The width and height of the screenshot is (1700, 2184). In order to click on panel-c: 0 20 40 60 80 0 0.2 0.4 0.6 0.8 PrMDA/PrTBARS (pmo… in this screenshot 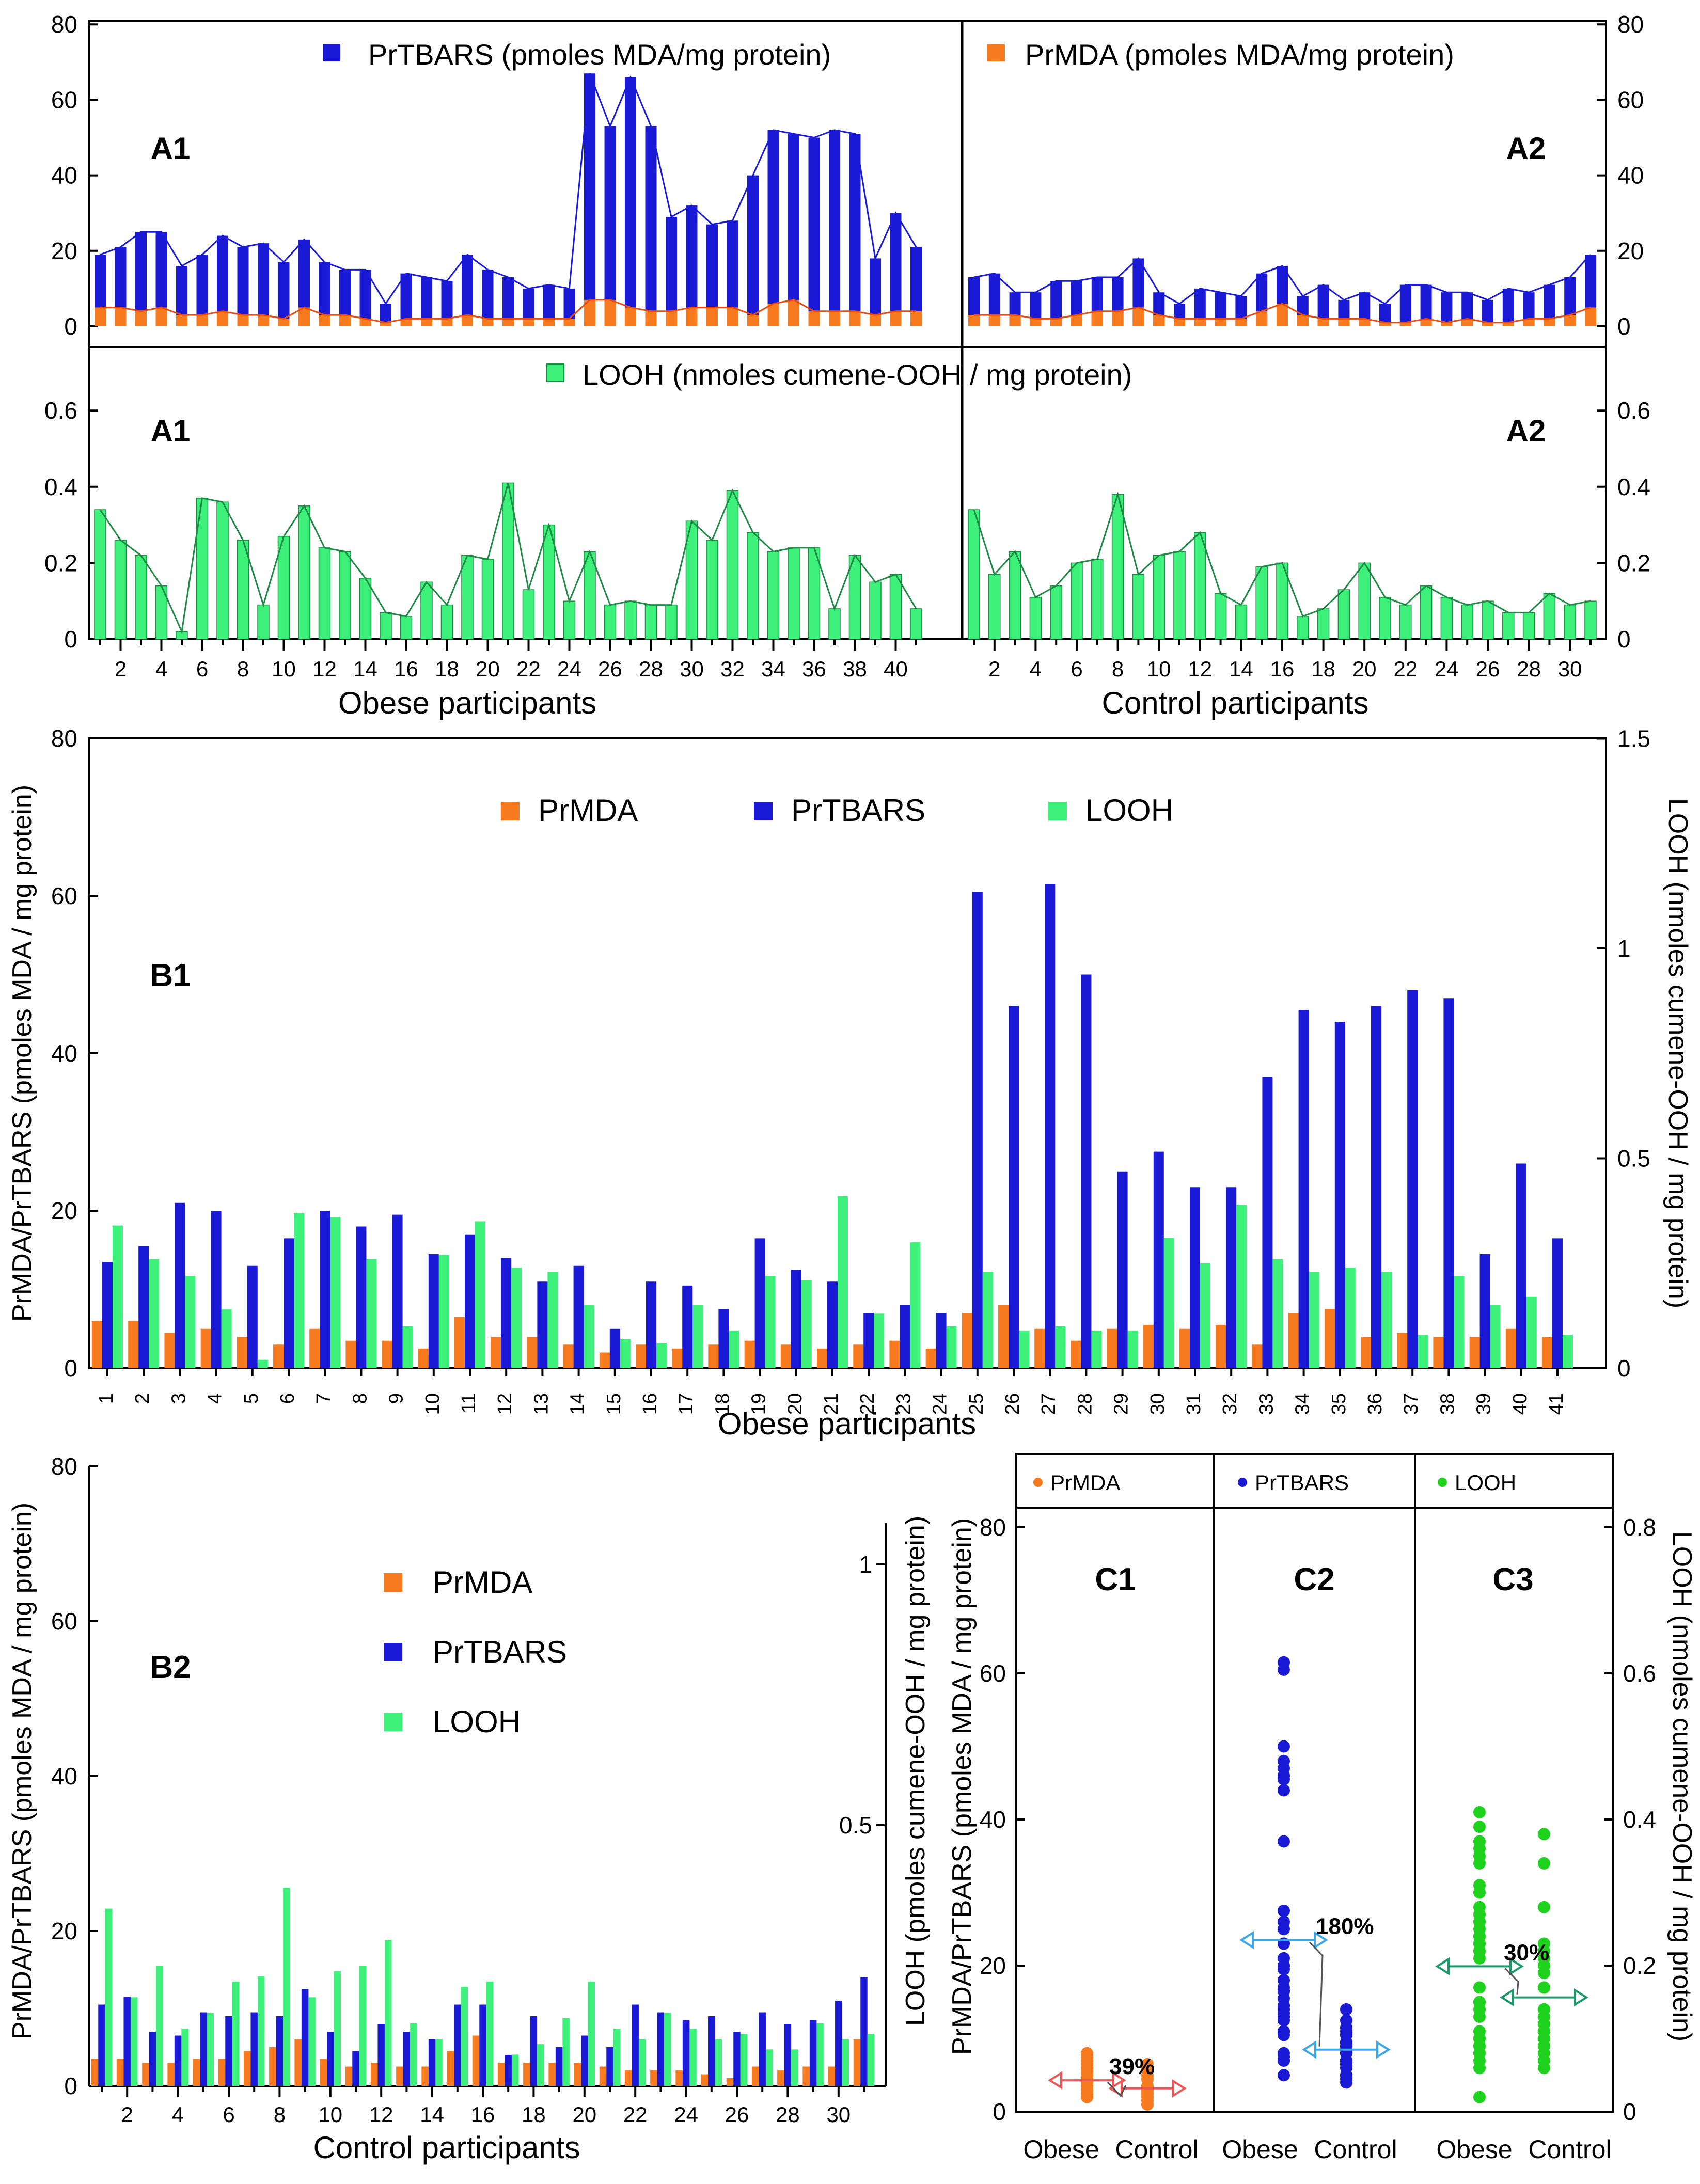, I will do `click(1322, 1808)`.